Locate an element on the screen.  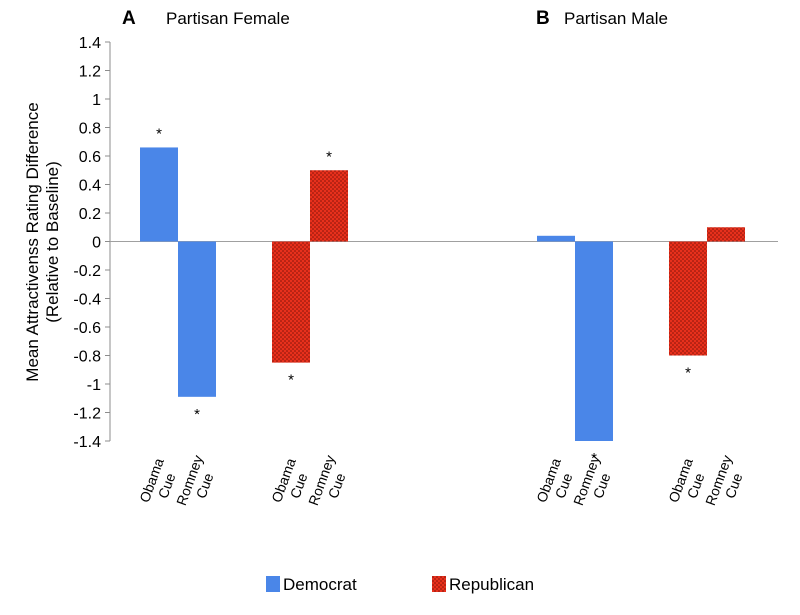
panel-b-title: B Partisan Male is located at coordinates (602, 18).